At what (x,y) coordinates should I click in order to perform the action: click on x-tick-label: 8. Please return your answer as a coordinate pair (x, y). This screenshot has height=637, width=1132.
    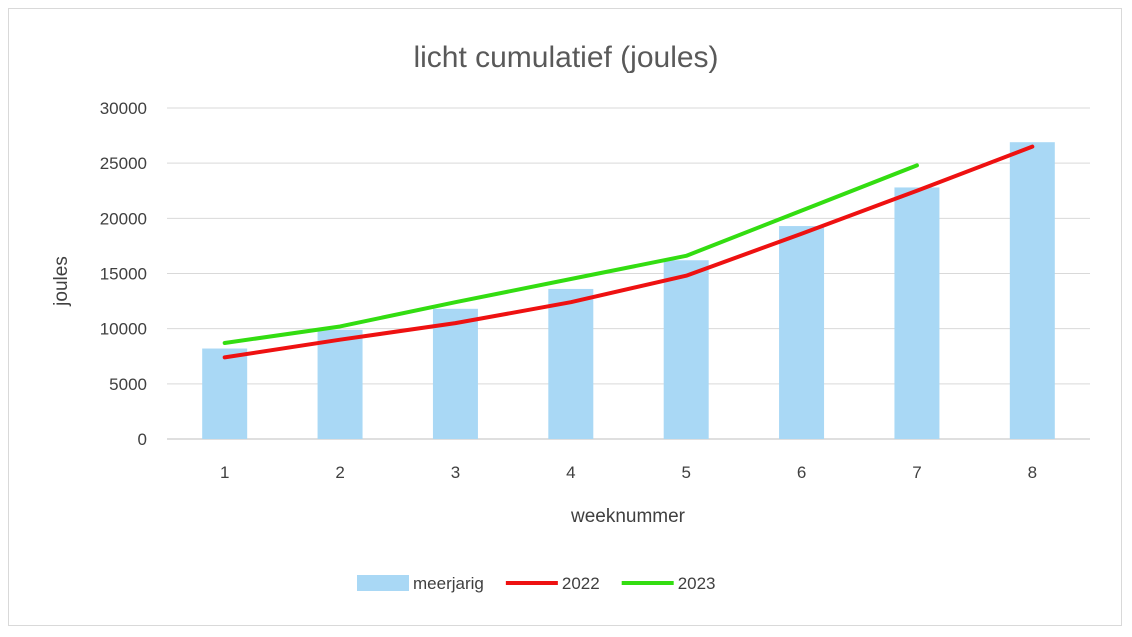
    Looking at the image, I should click on (1032, 472).